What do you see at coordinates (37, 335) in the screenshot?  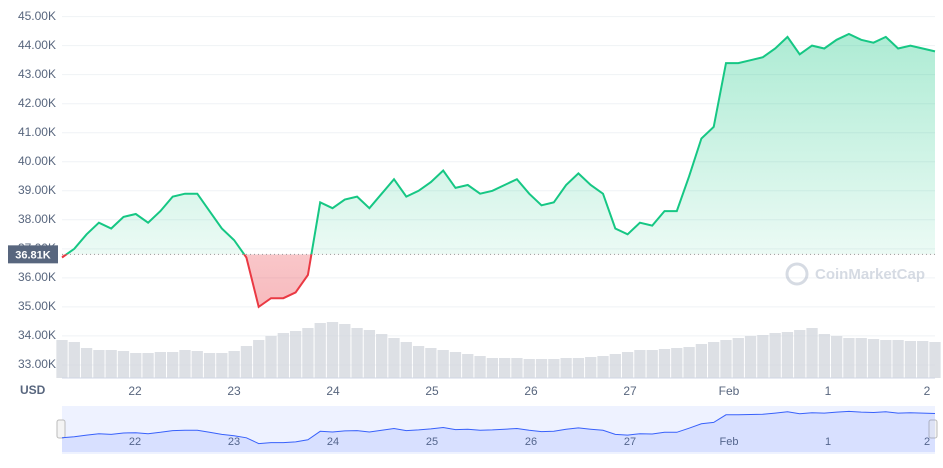 I see `y-tick-label: 34.00K` at bounding box center [37, 335].